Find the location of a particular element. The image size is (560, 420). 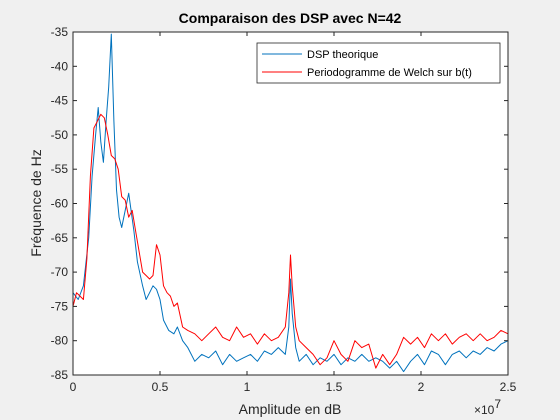

x-exponent-base: ×10 is located at coordinates (484, 410).